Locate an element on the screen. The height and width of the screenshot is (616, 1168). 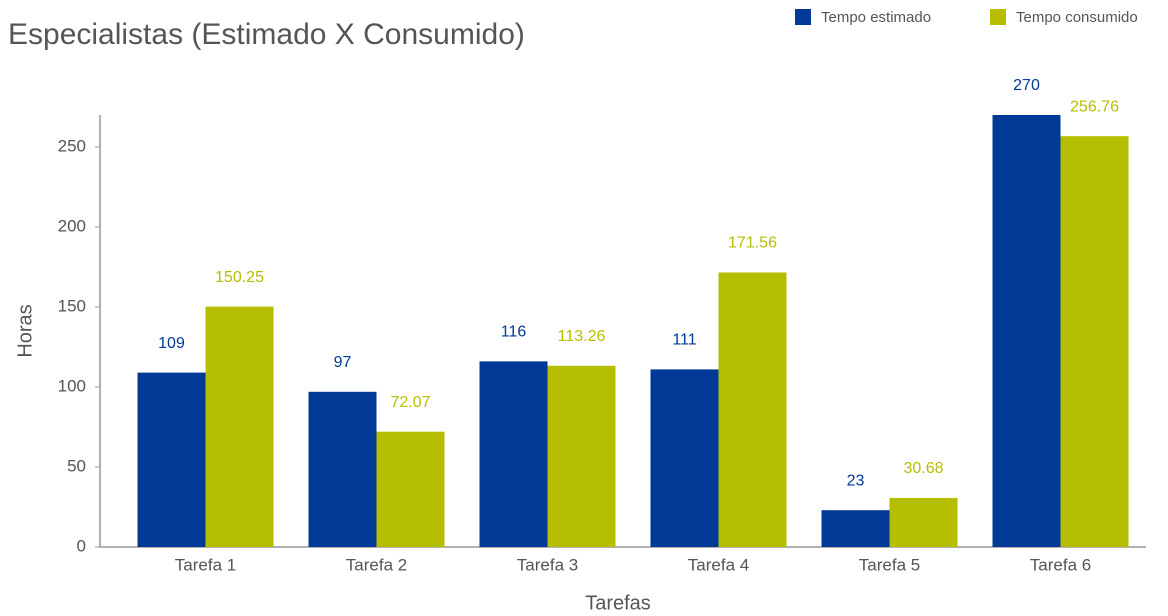
legend-label: Tempo estimado is located at coordinates (876, 17).